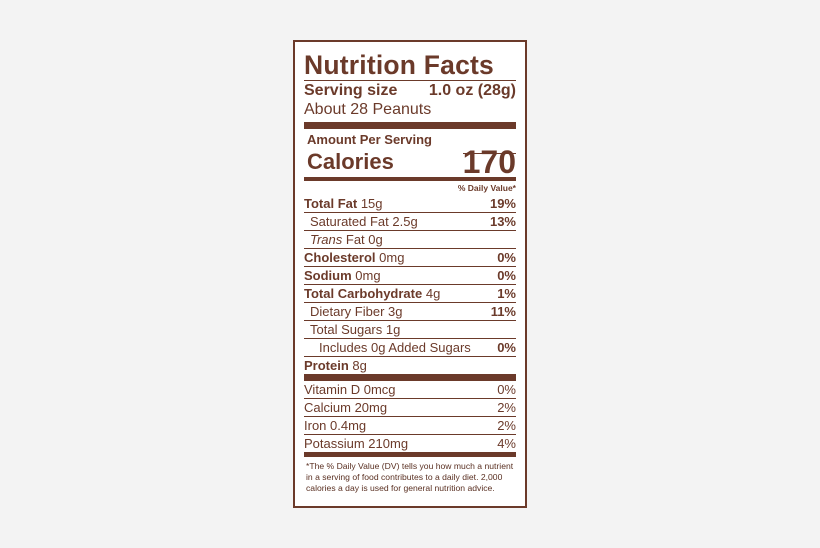  What do you see at coordinates (371, 203) in the screenshot?
I see `nutrient-amount: 15g` at bounding box center [371, 203].